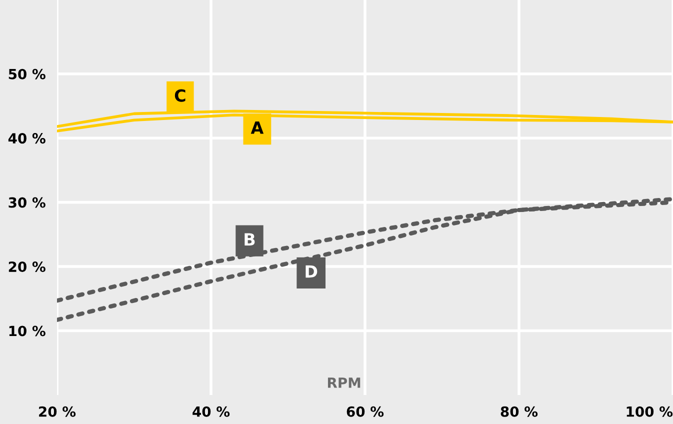 Image resolution: width=673 pixels, height=424 pixels. What do you see at coordinates (57, 411) in the screenshot?
I see `x-tick-label: 20 %` at bounding box center [57, 411].